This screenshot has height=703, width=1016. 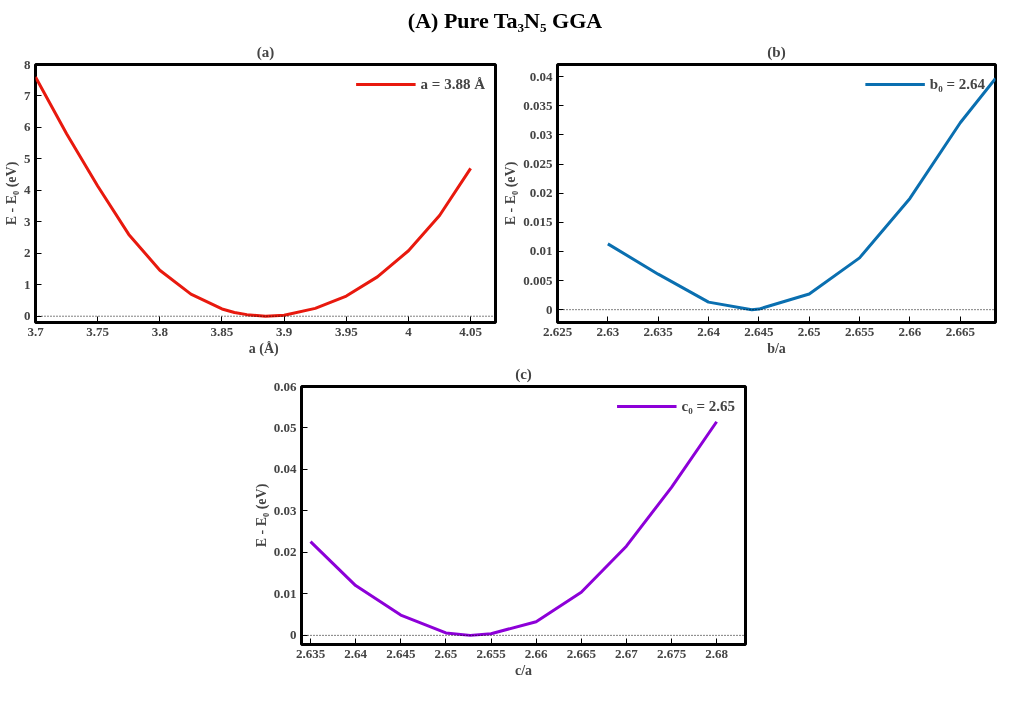 I want to click on x-tick-label: 3.7, so click(x=36, y=331).